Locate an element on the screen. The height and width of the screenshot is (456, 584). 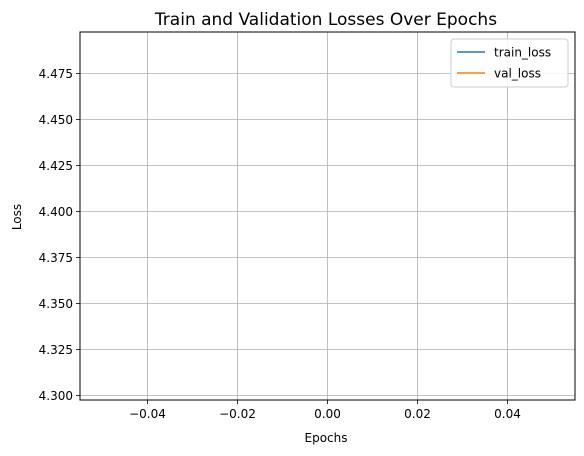
y-axis-ticks: 4.300 4.325 4.350 4.375 4.400 4.425 4.450 4.475 is located at coordinates (59, 235).